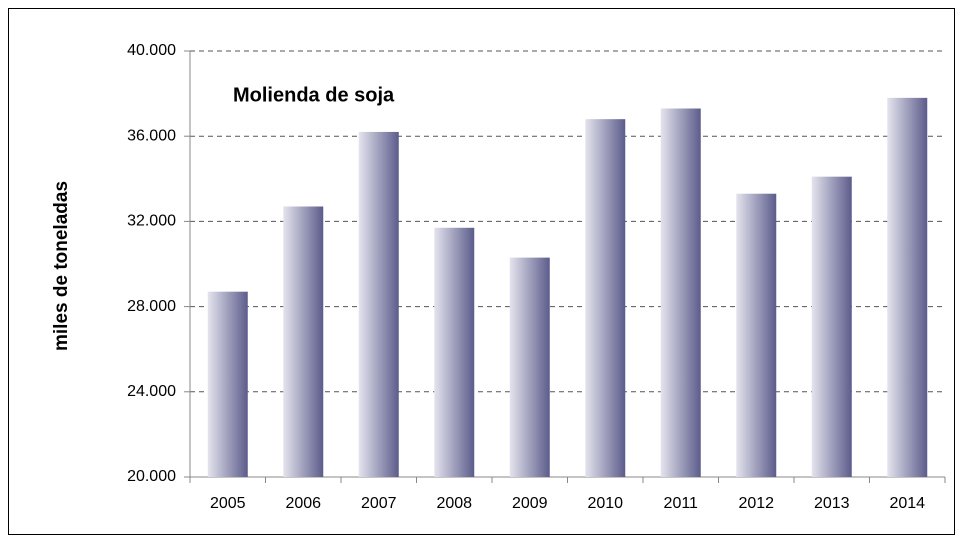  What do you see at coordinates (228, 503) in the screenshot?
I see `x-tick-label: 2005` at bounding box center [228, 503].